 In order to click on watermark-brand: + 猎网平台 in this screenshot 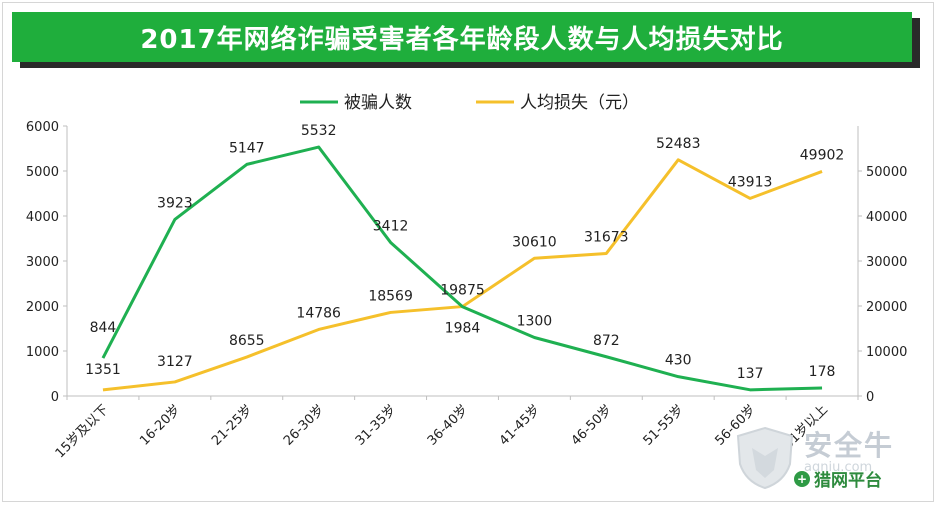, I will do `click(838, 478)`.